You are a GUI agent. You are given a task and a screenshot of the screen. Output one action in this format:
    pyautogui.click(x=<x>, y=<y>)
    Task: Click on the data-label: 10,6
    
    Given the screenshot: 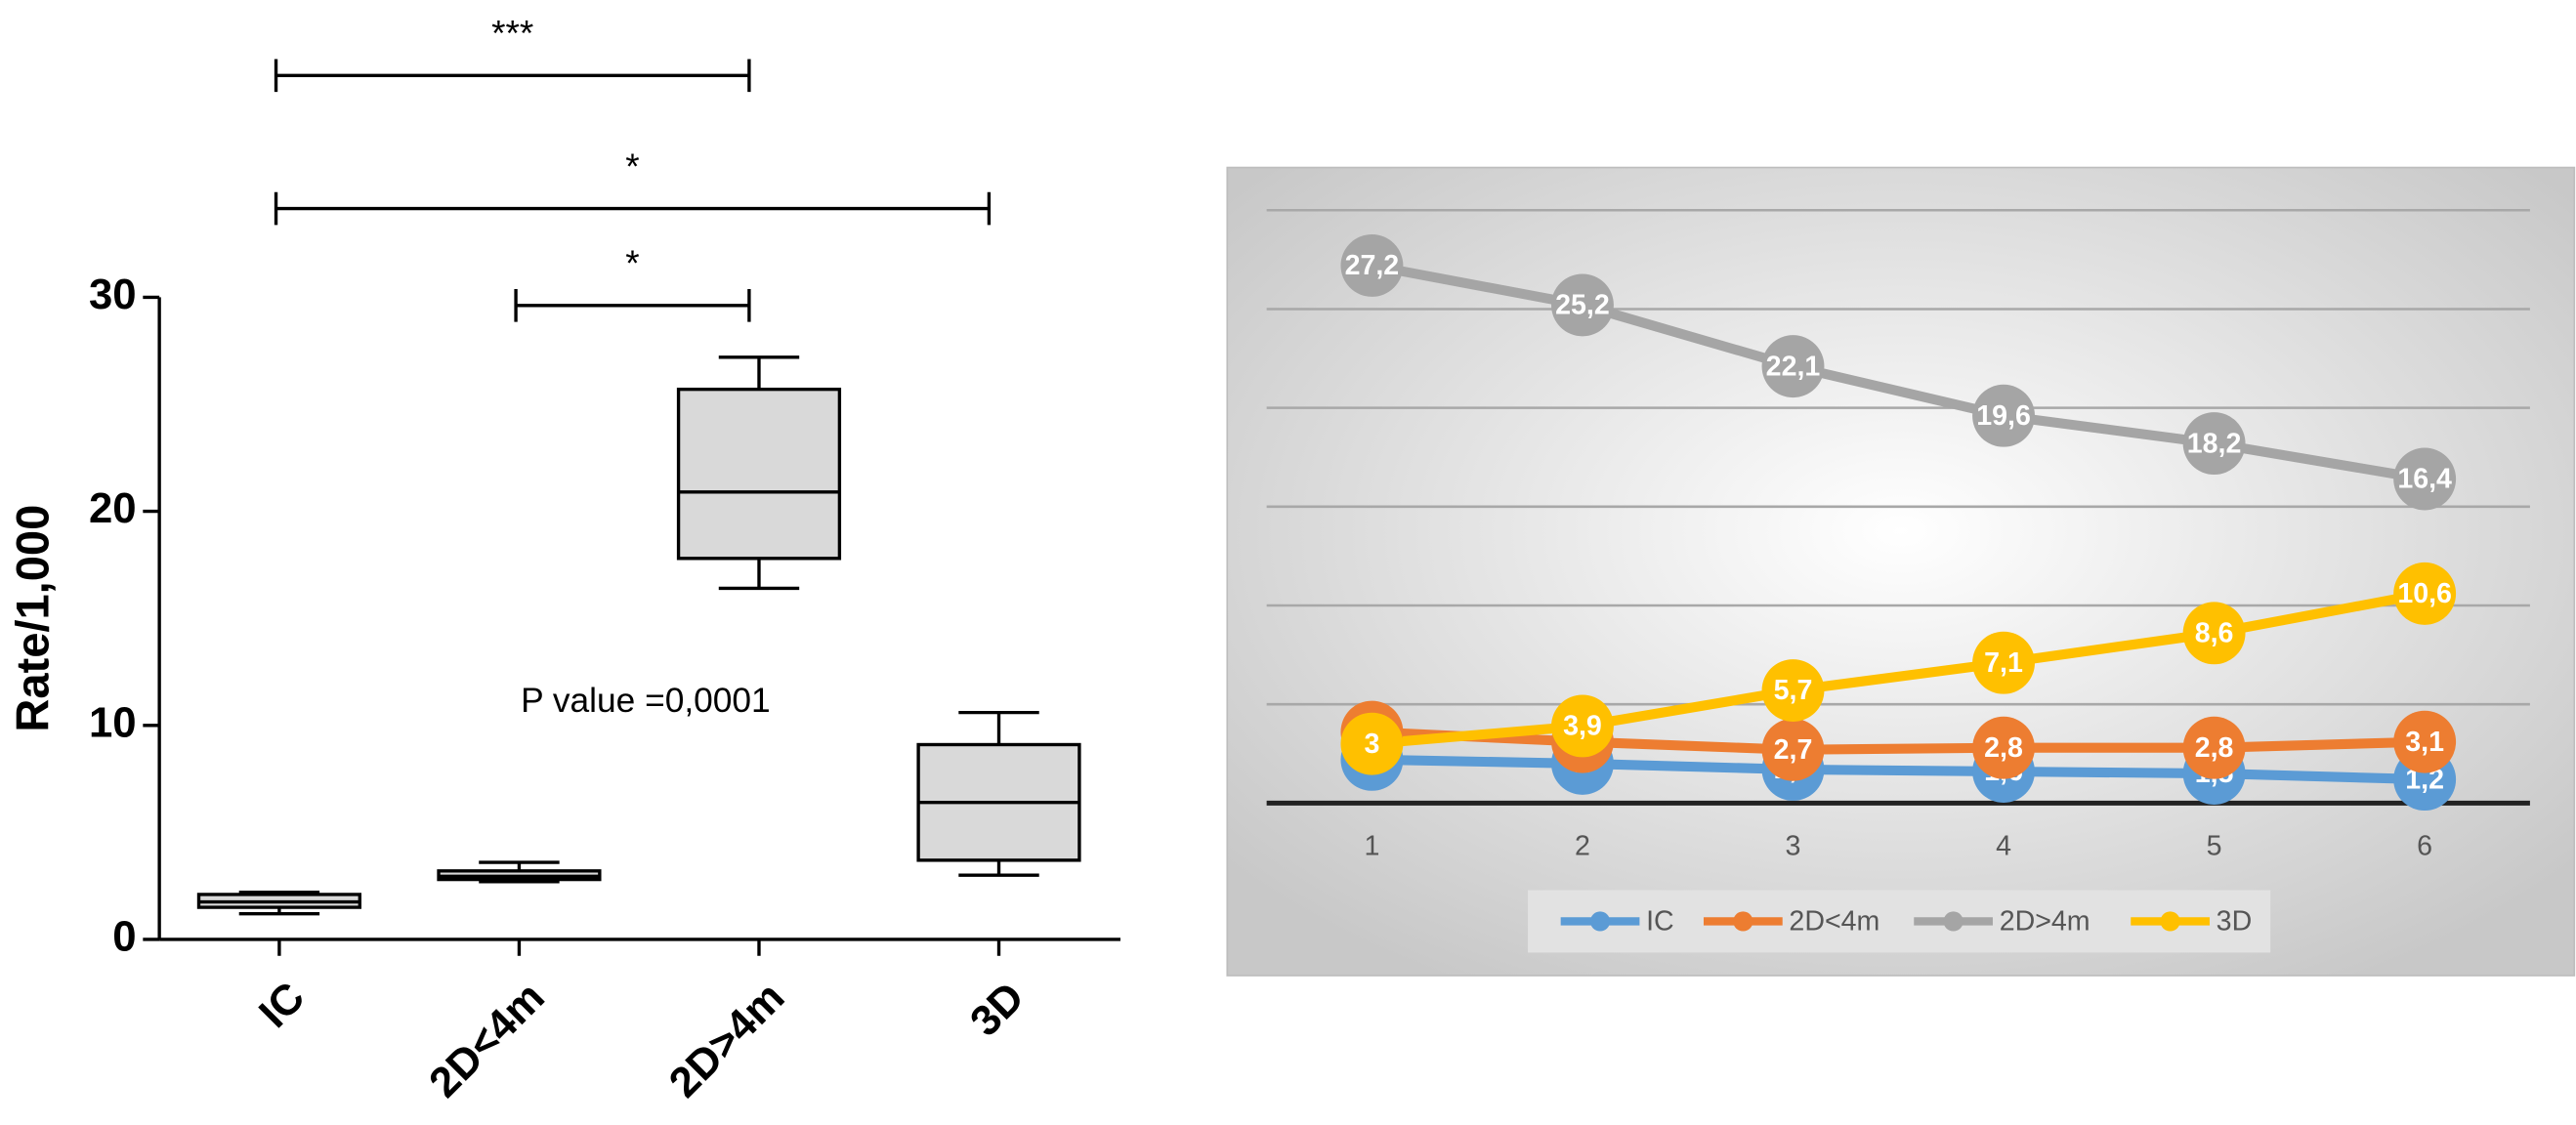 What is the action you would take?
    pyautogui.click(x=2424, y=593)
    